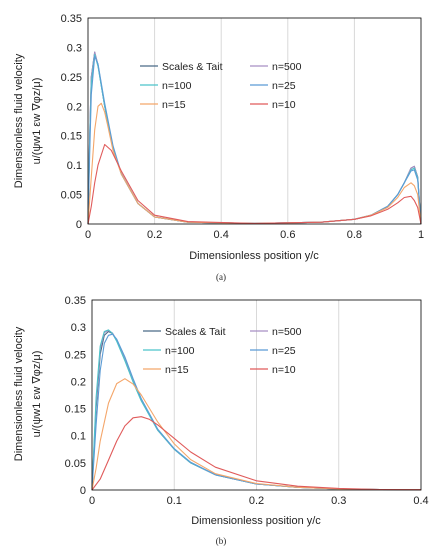 The height and width of the screenshot is (550, 443). Describe the element at coordinates (92, 501) in the screenshot. I see `chart-b-x-tick-label: 0` at that location.